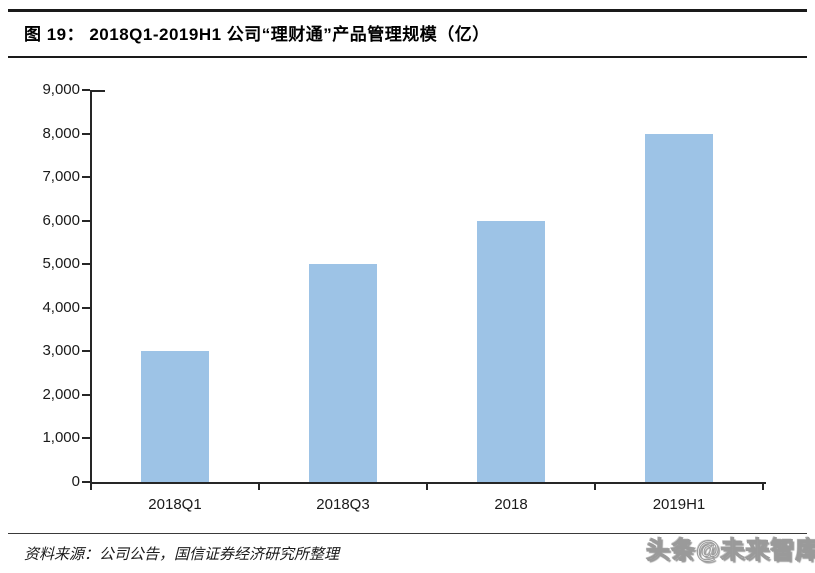 Image resolution: width=815 pixels, height=573 pixels. I want to click on x-axis-label: 2018Q3, so click(343, 504).